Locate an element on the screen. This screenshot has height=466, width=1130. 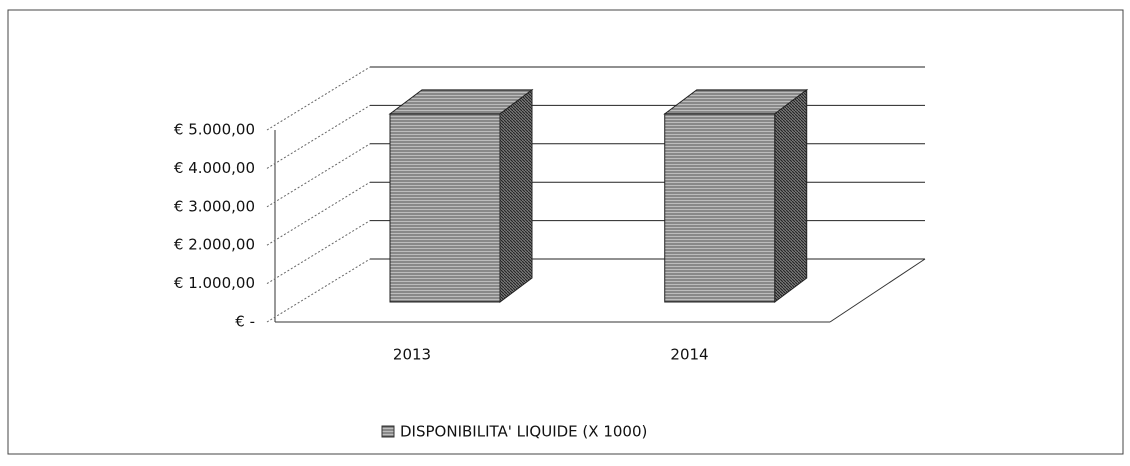
legend-swatch is located at coordinates (388, 431).